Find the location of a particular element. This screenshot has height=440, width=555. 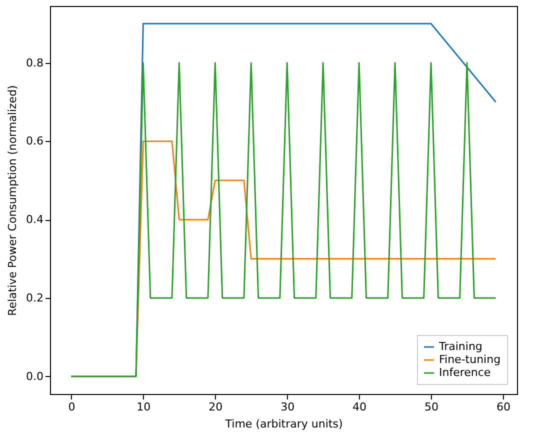

y-tick-label: 0.2 is located at coordinates (35, 297).